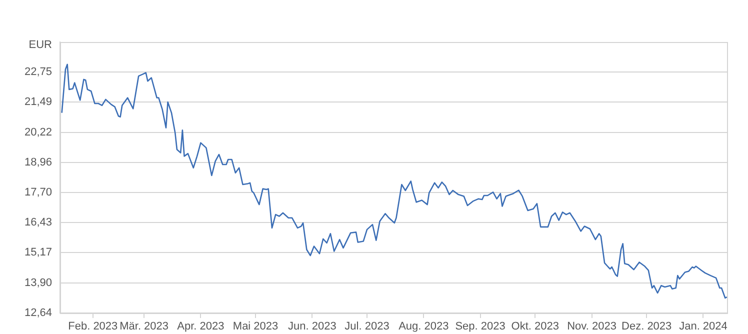  I want to click on x-tick-label: Nov. 2023, so click(591, 326).